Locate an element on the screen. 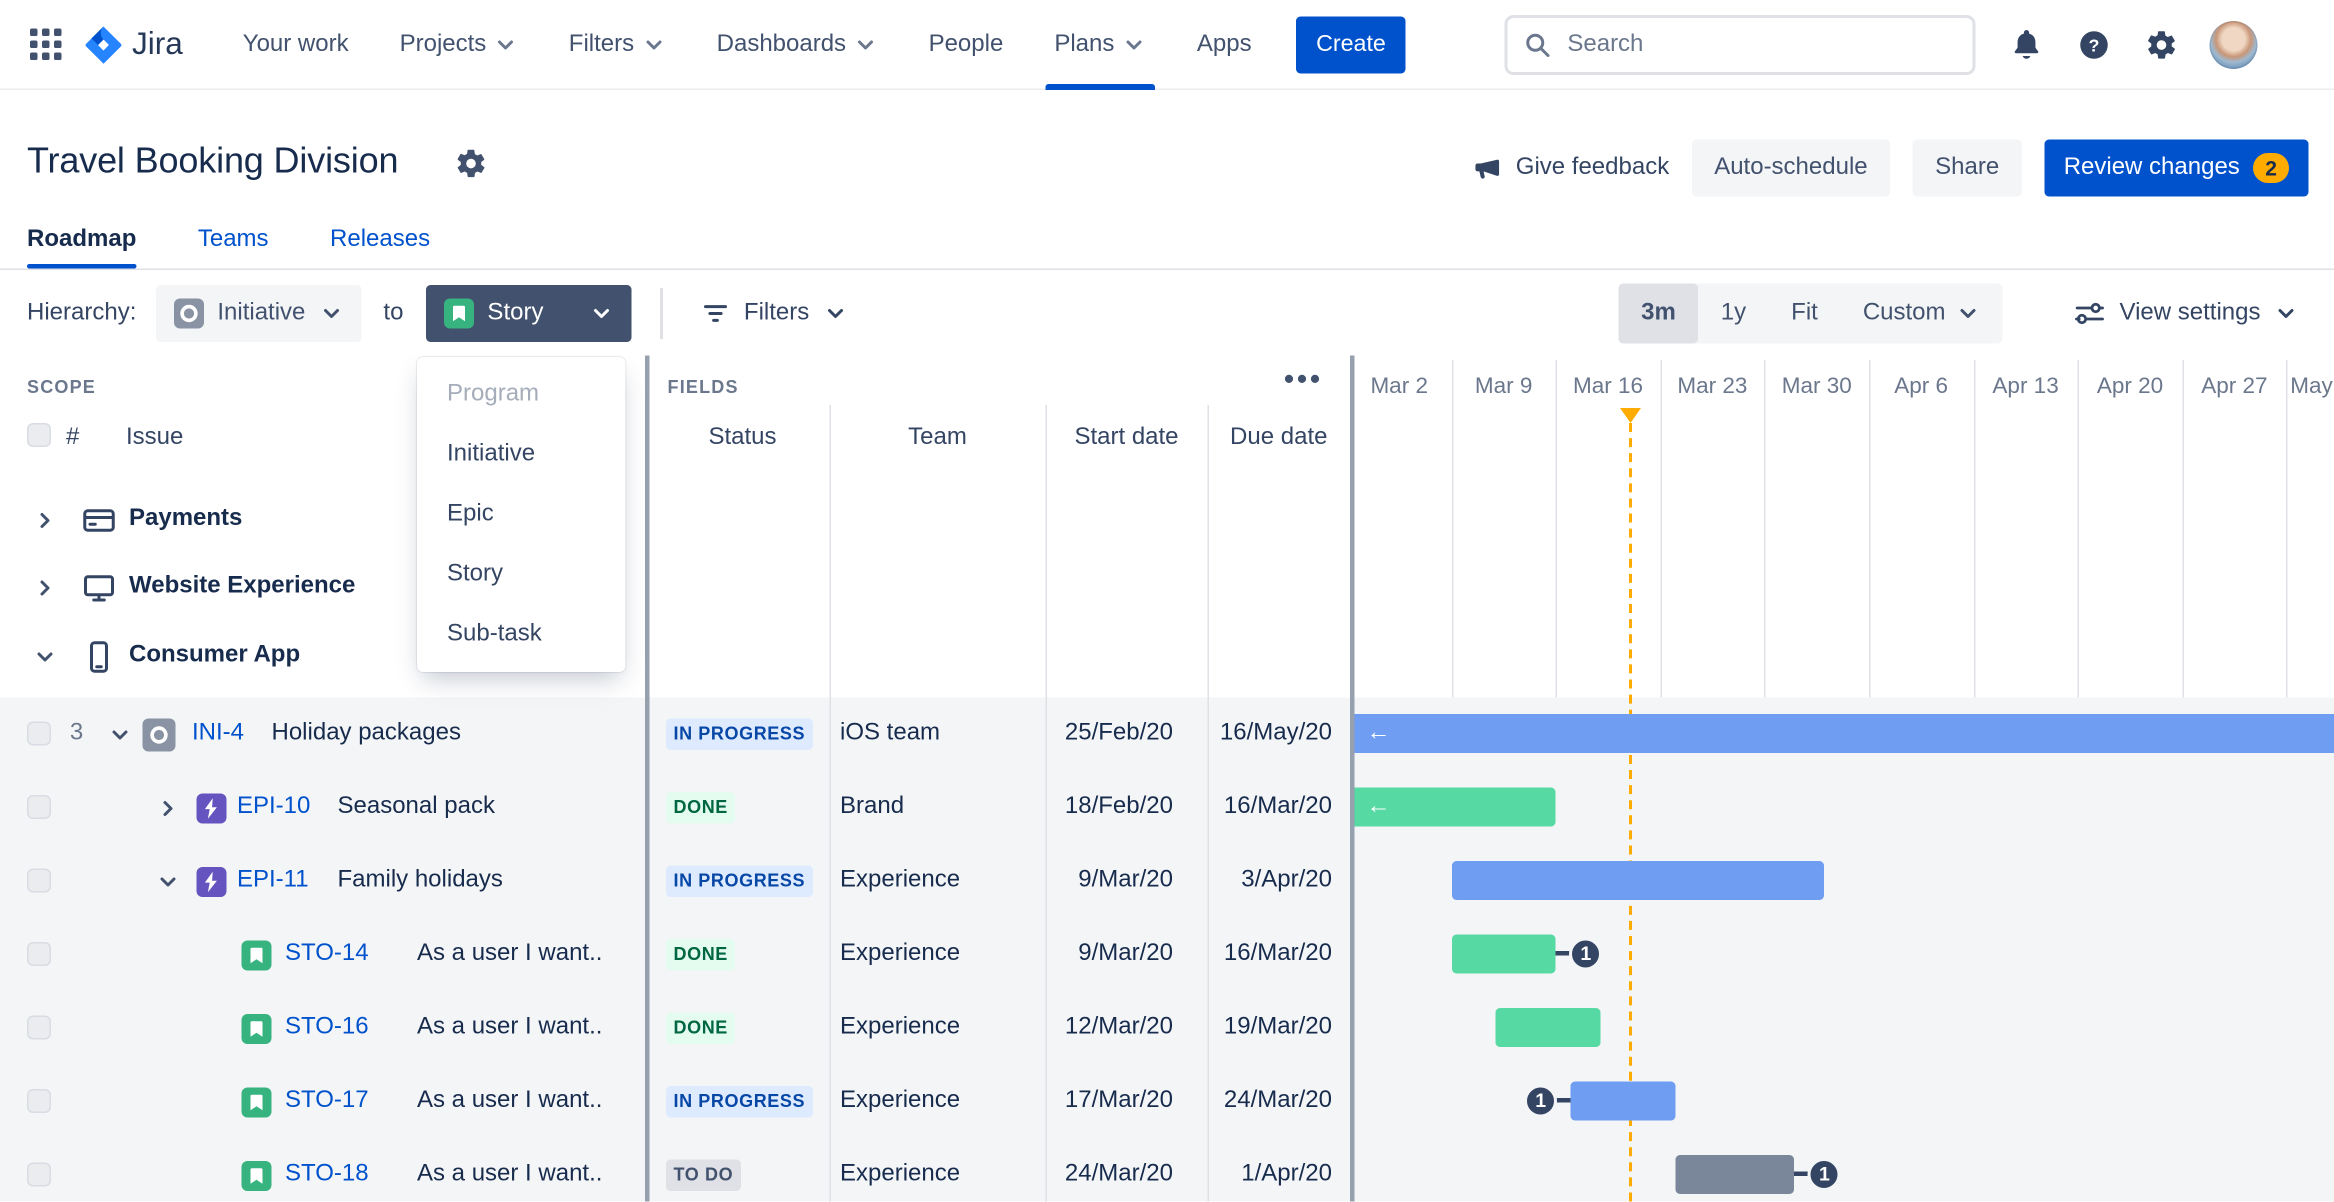 The height and width of the screenshot is (1202, 2334). zoom-option-fit: Fit is located at coordinates (1805, 314).